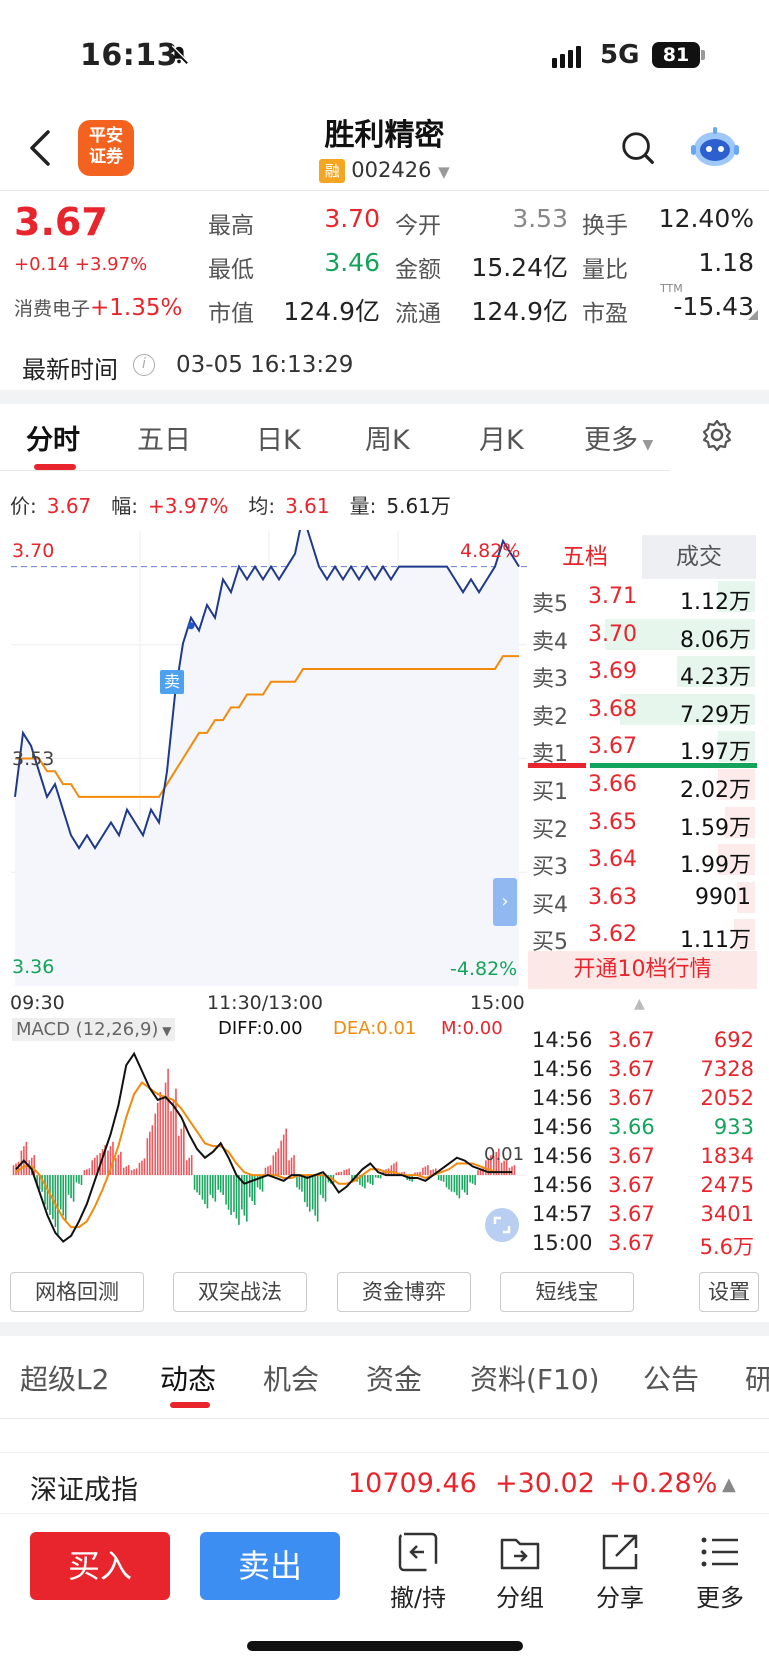 The height and width of the screenshot is (1665, 769). I want to click on cancel-hold-icon, so click(418, 1552).